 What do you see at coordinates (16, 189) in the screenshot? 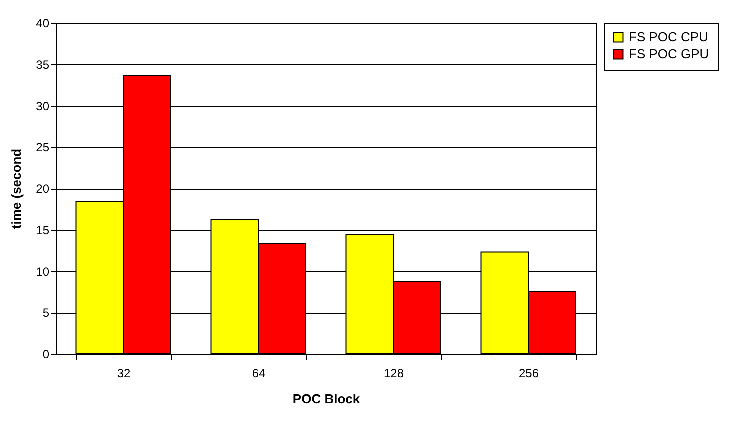
I see `y-axis-title: time (second` at bounding box center [16, 189].